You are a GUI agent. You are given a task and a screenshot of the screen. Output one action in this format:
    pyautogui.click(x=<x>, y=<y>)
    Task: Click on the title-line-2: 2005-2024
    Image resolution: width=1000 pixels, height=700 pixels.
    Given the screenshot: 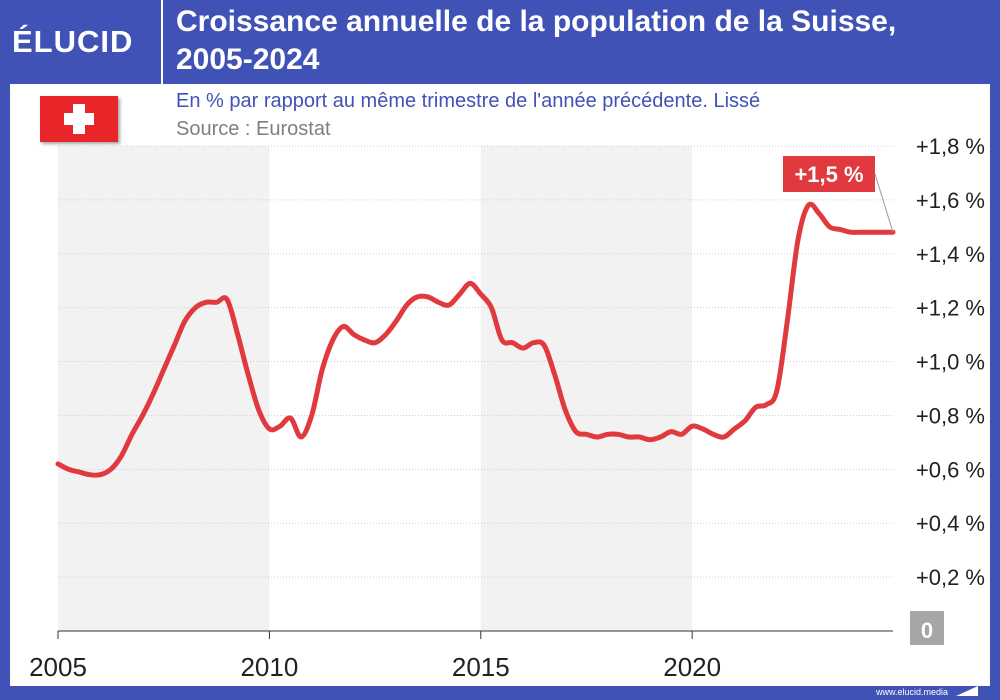 What is the action you would take?
    pyautogui.click(x=248, y=59)
    